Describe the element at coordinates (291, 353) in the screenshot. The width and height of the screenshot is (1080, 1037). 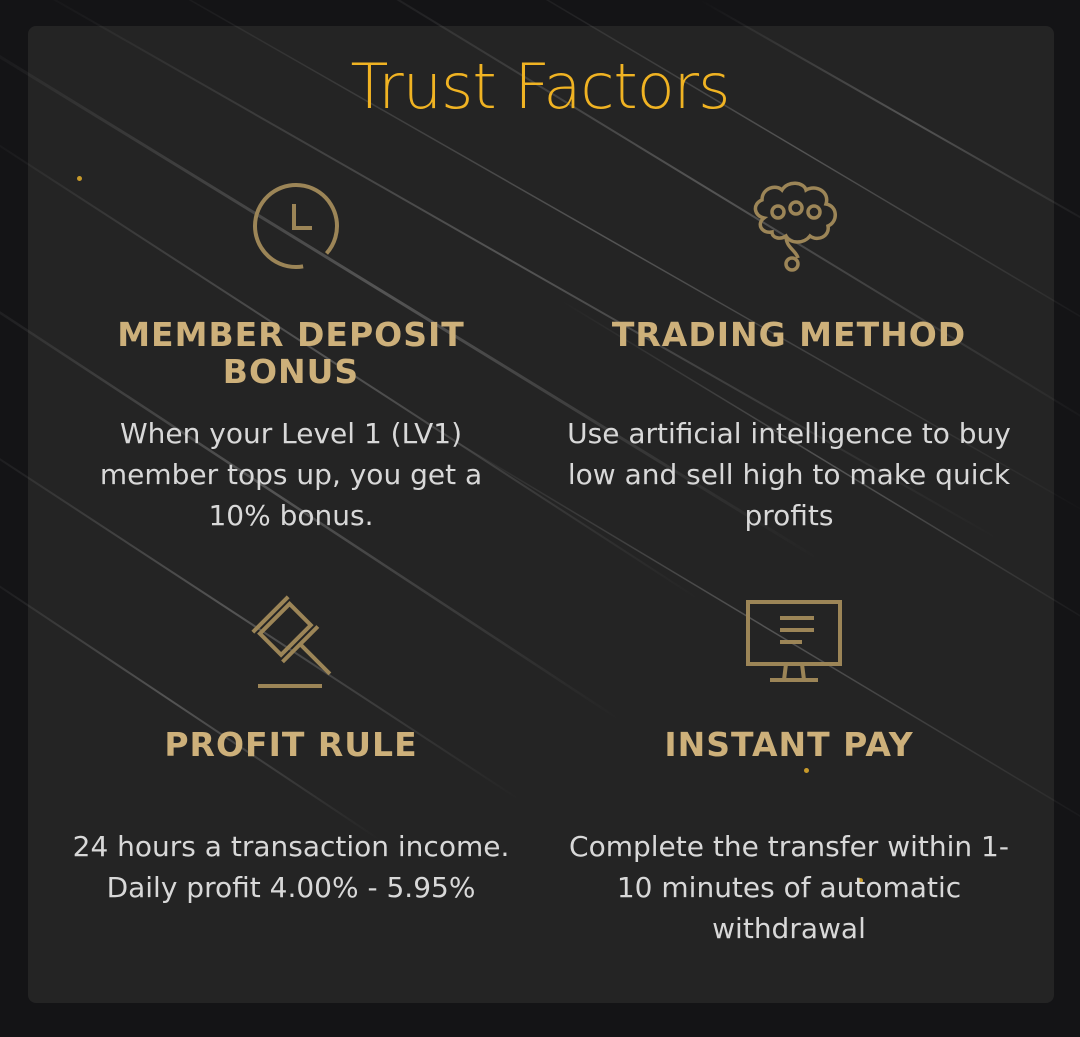
I see `feature-heading: MEMBER DEPOSIT BONUS` at that location.